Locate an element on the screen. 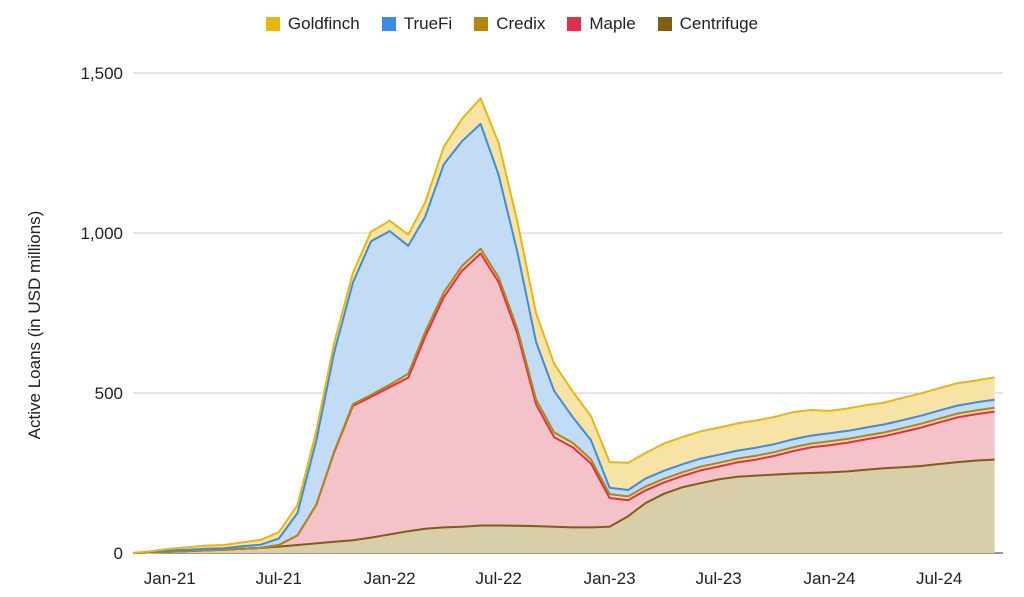  legend-swatch-truefi is located at coordinates (388, 24).